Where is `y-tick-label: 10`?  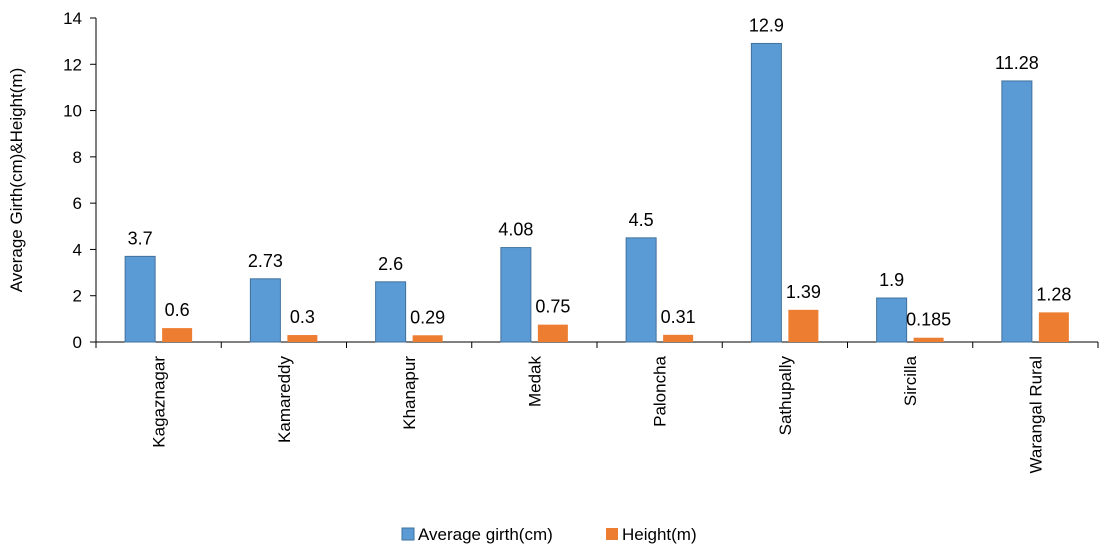 y-tick-label: 10 is located at coordinates (72, 111).